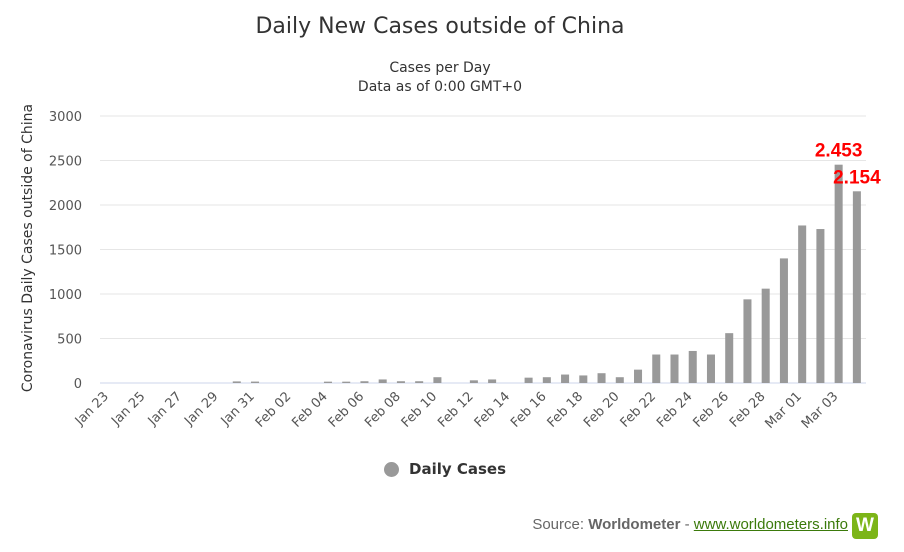 The image size is (904, 552). I want to click on x-tick-label: Jan 29, so click(201, 409).